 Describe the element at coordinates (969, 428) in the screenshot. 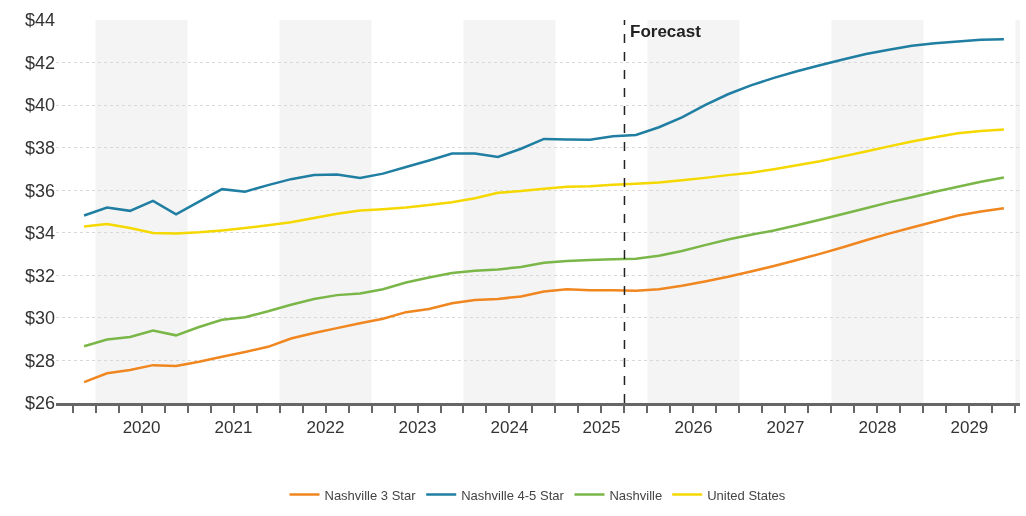

I see `x-tick-label: 2029` at that location.